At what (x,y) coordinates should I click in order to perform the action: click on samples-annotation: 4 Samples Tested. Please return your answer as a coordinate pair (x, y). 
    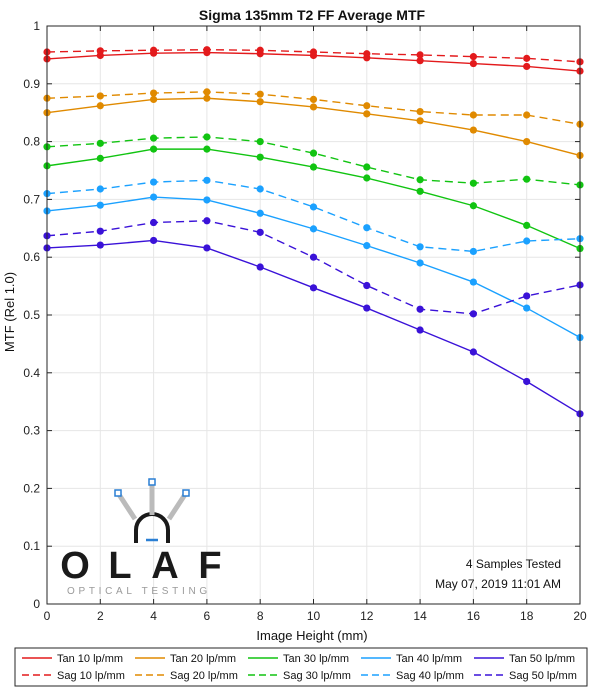
    Looking at the image, I should click on (513, 564).